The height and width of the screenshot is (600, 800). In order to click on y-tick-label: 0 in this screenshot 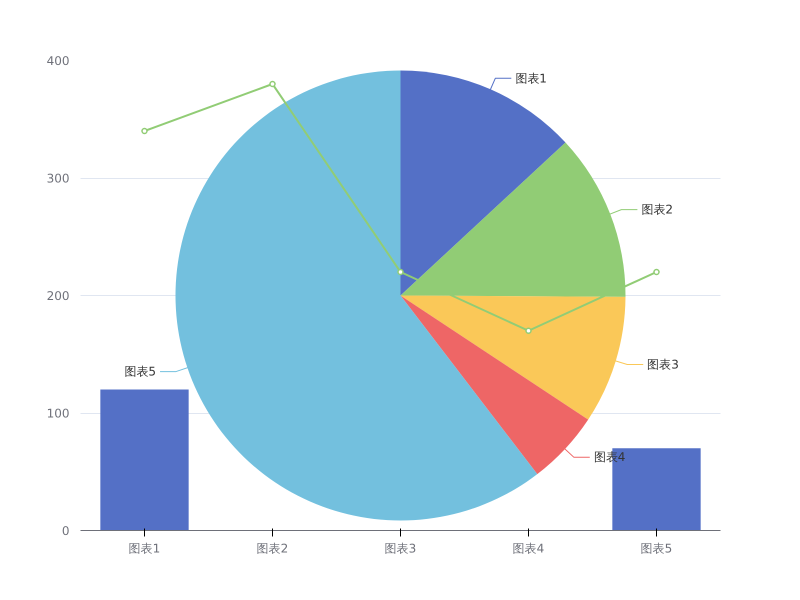, I will do `click(66, 531)`.